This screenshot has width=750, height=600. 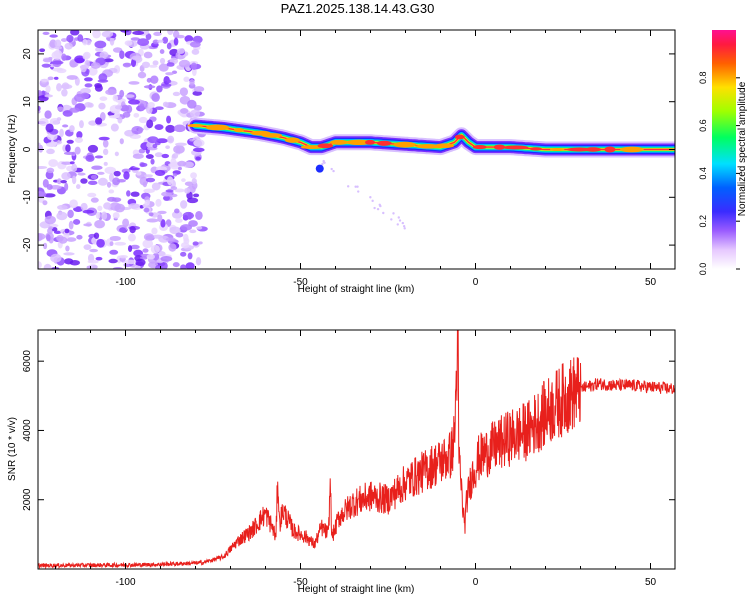 I want to click on x-tick-label: -50, so click(x=300, y=282).